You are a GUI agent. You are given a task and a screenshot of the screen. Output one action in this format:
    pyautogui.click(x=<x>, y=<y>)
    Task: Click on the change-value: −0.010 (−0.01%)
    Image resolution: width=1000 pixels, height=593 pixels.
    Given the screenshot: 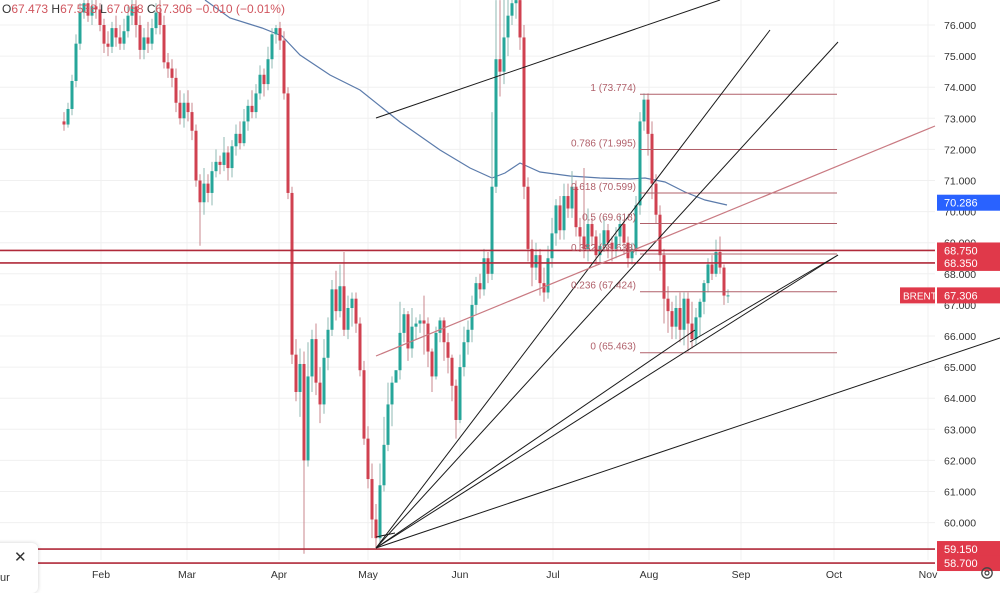 What is the action you would take?
    pyautogui.click(x=240, y=9)
    